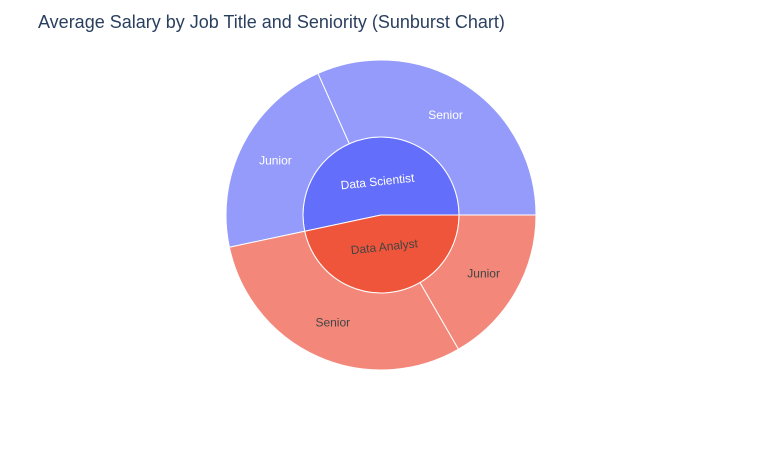 The width and height of the screenshot is (762, 450). Describe the element at coordinates (478, 282) in the screenshot. I see `segment-data-analyst-junior` at that location.